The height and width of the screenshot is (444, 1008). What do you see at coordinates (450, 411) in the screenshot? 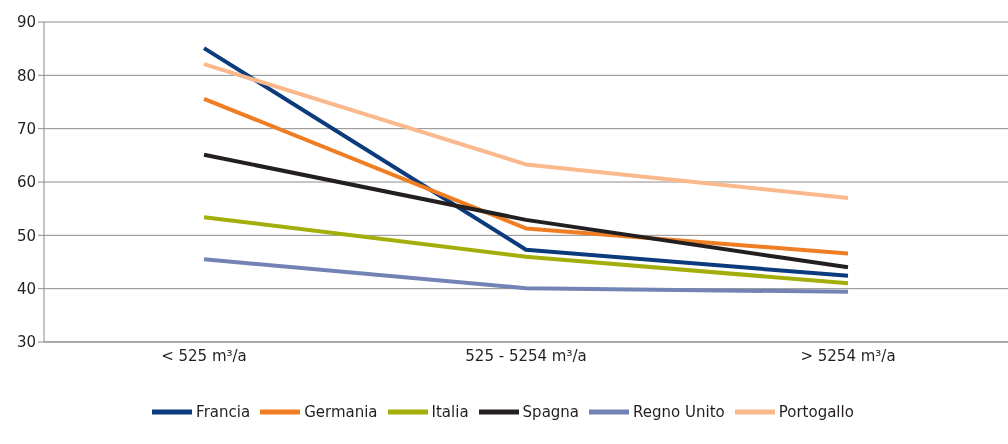
I see `legend-label: Italia` at bounding box center [450, 411].